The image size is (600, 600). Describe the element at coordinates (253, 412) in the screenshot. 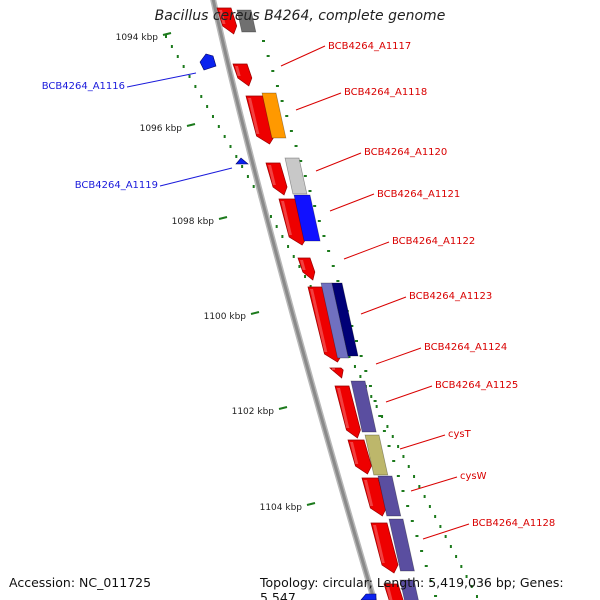

I see `tick-label: 1102 kbp` at that location.